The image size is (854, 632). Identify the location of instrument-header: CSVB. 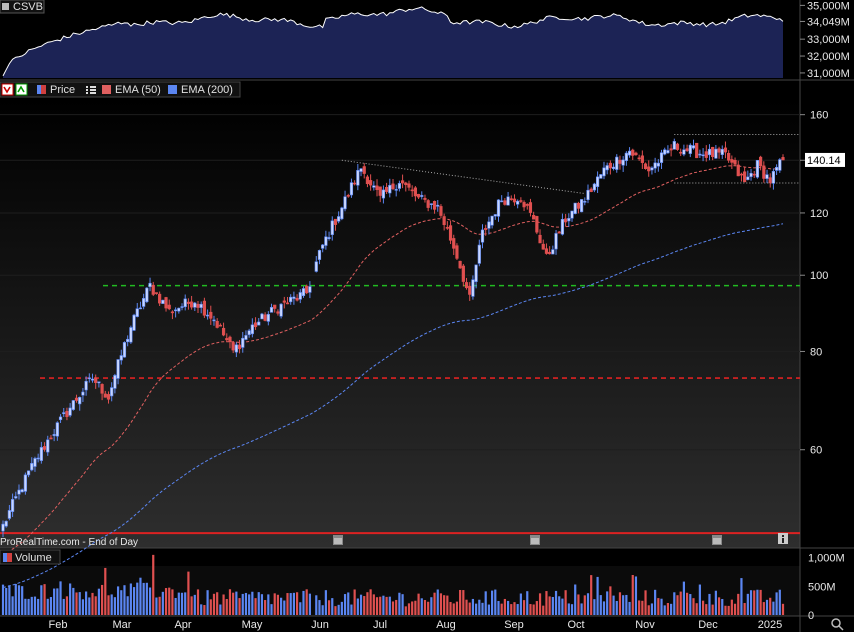
(22, 7).